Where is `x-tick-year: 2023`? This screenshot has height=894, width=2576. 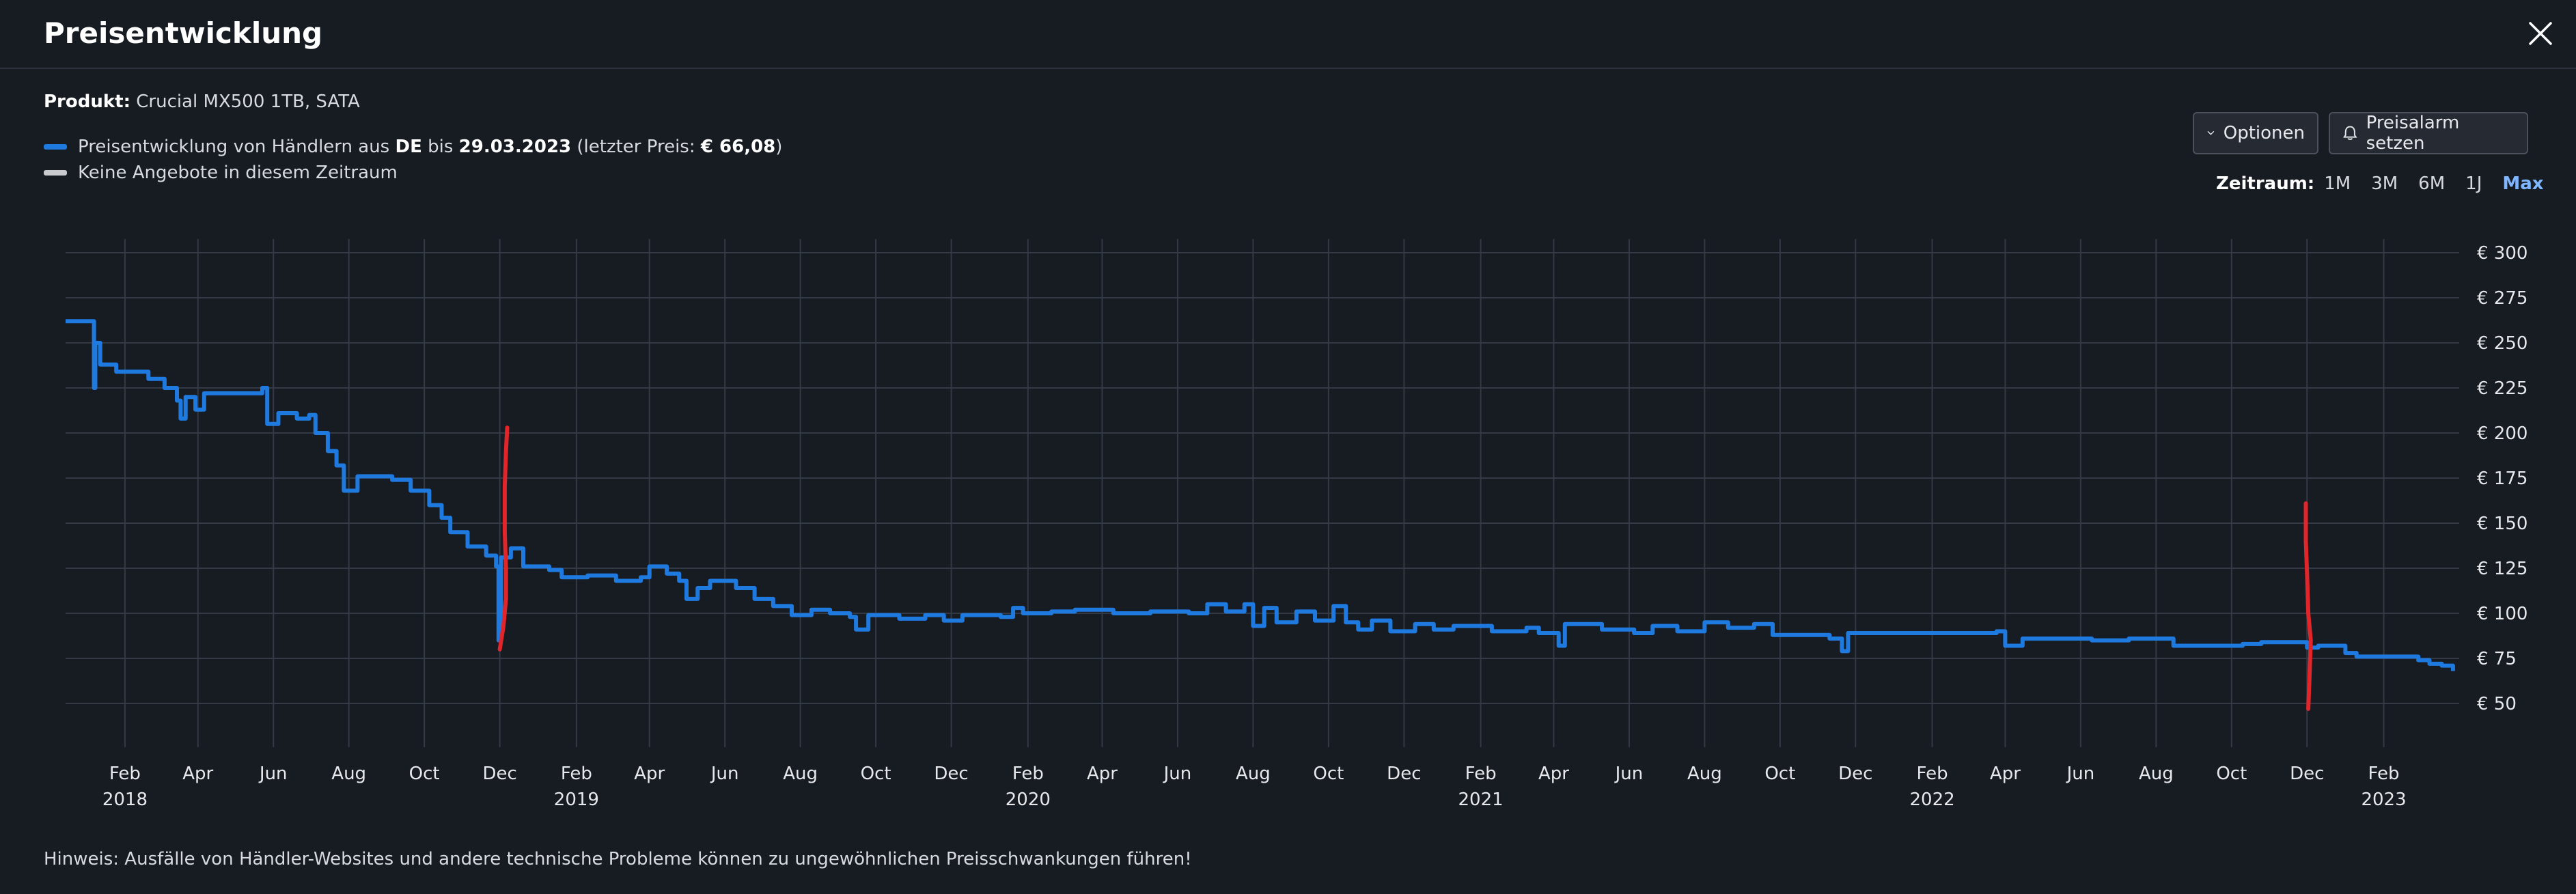
x-tick-year: 2023 is located at coordinates (2383, 800).